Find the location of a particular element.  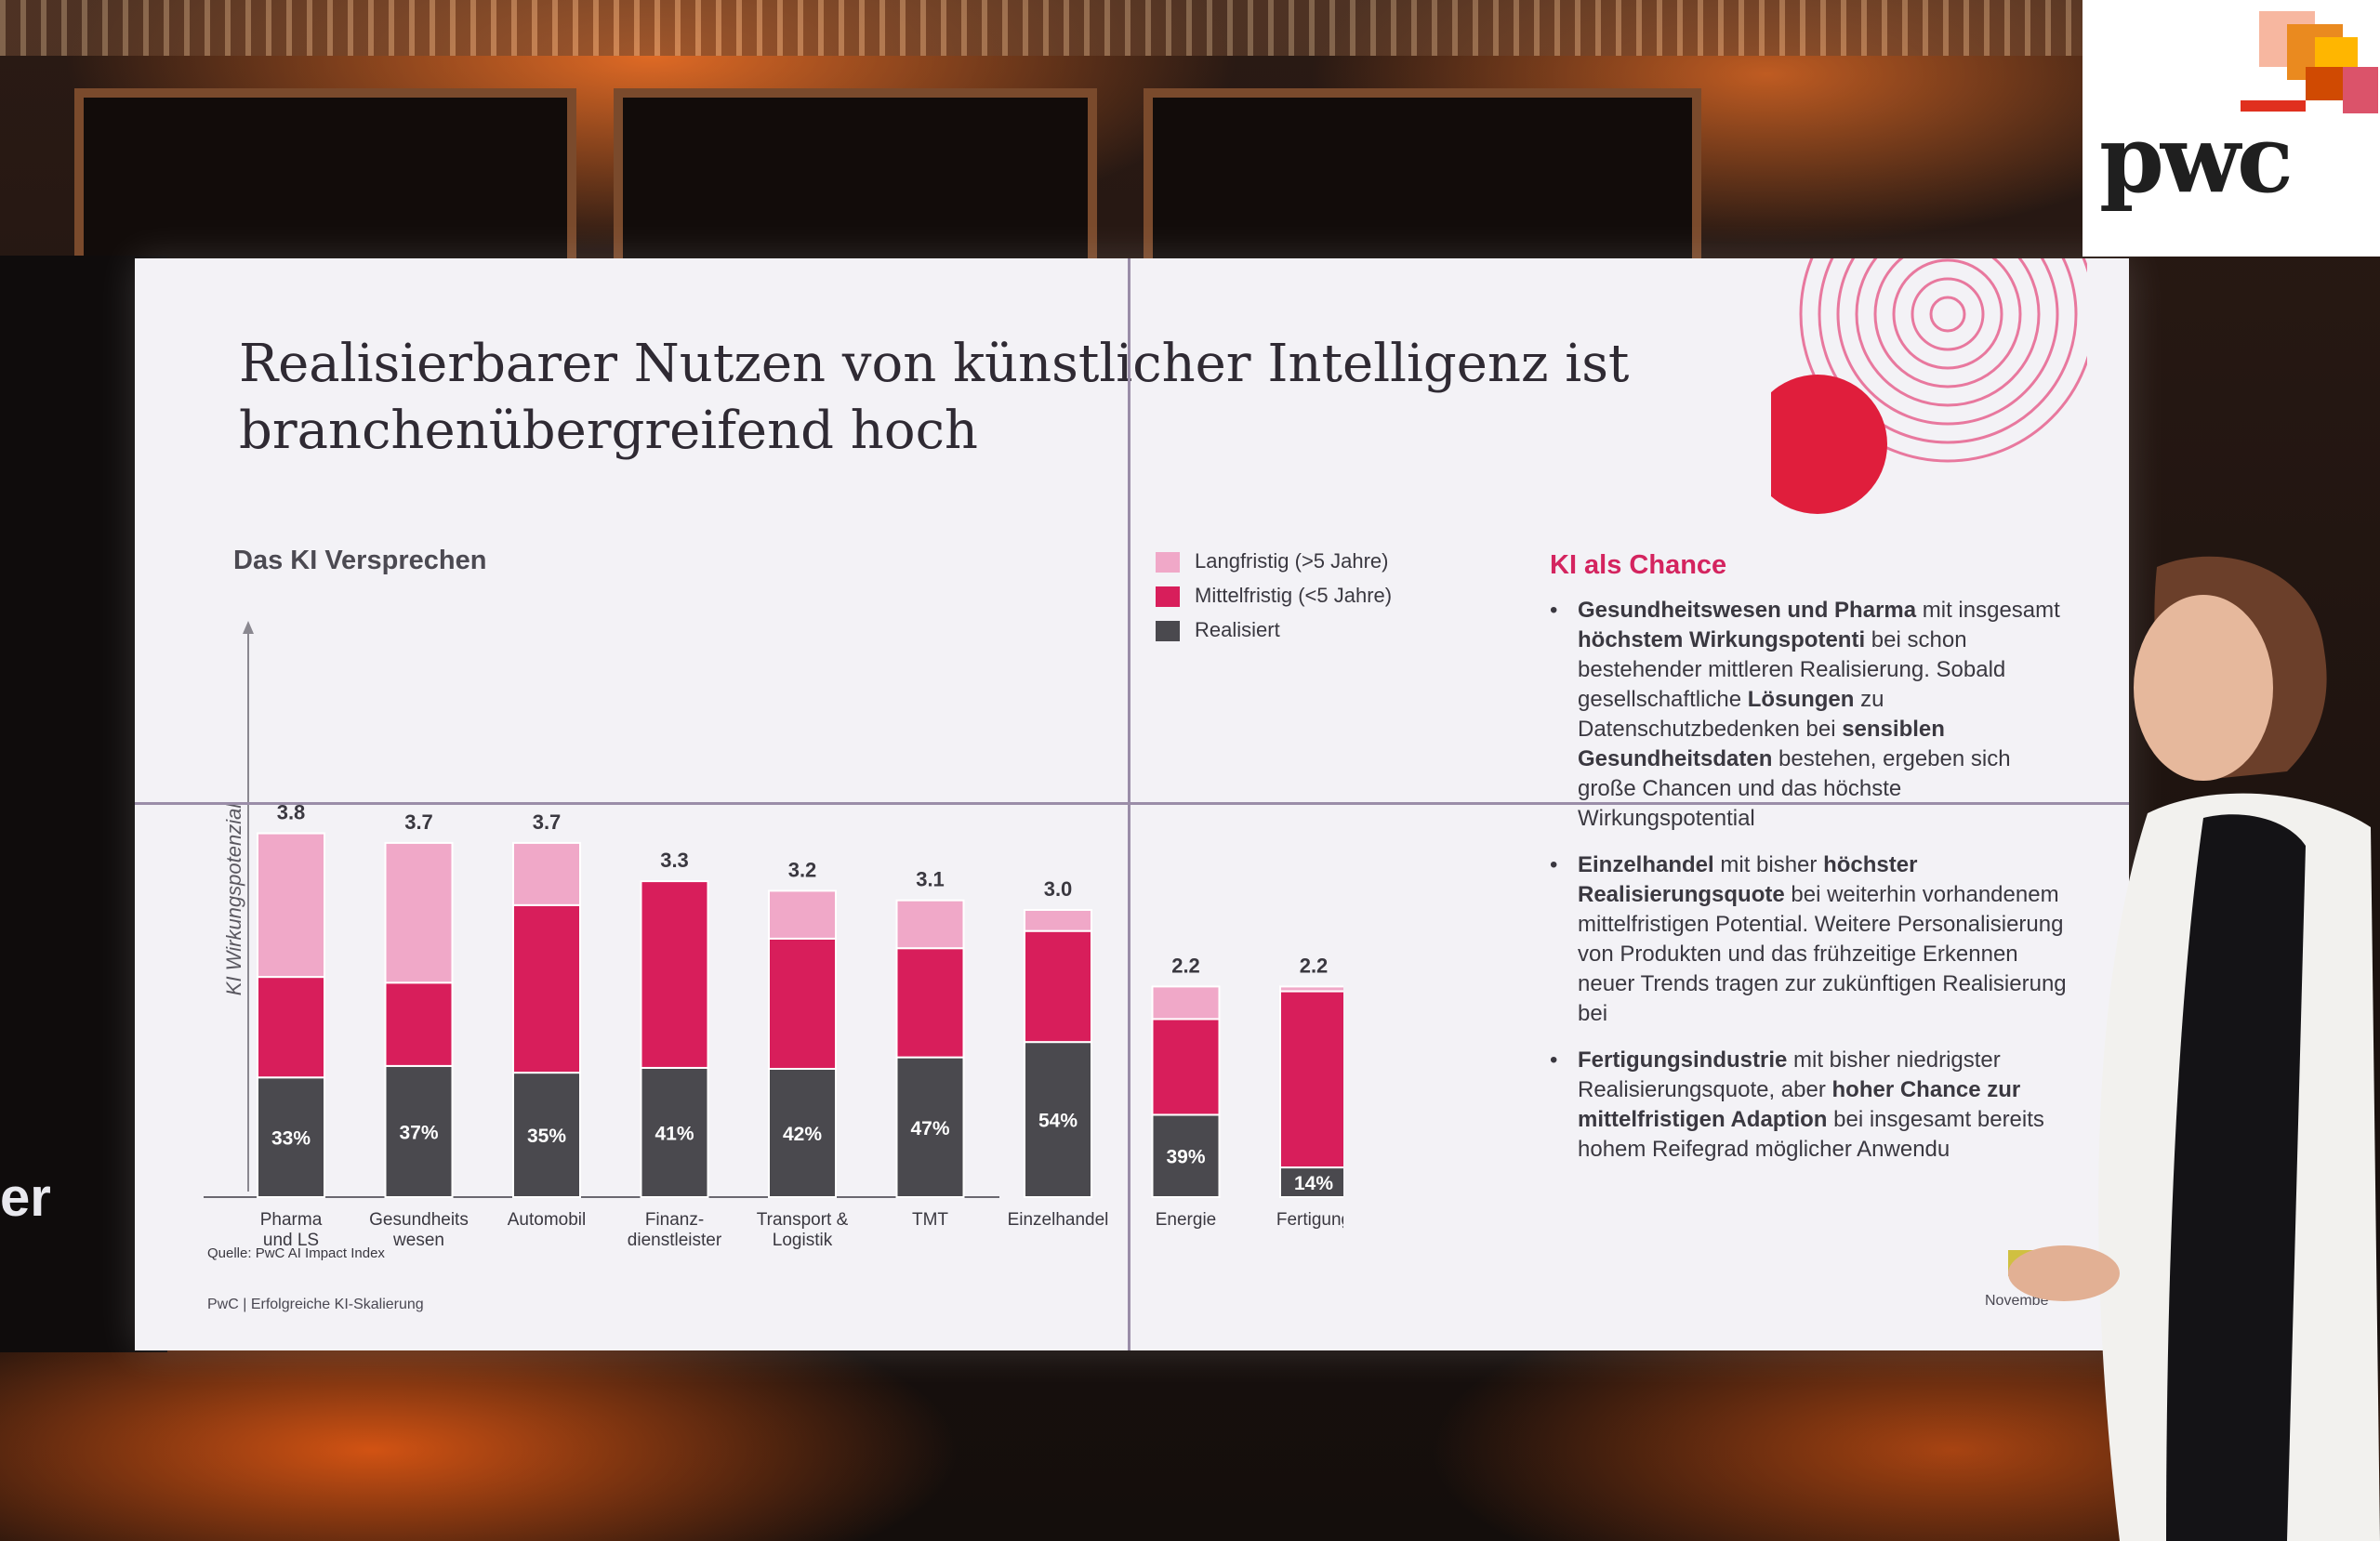

bullet-text-bold: höchster Realisierungsquote is located at coordinates (1748, 879).